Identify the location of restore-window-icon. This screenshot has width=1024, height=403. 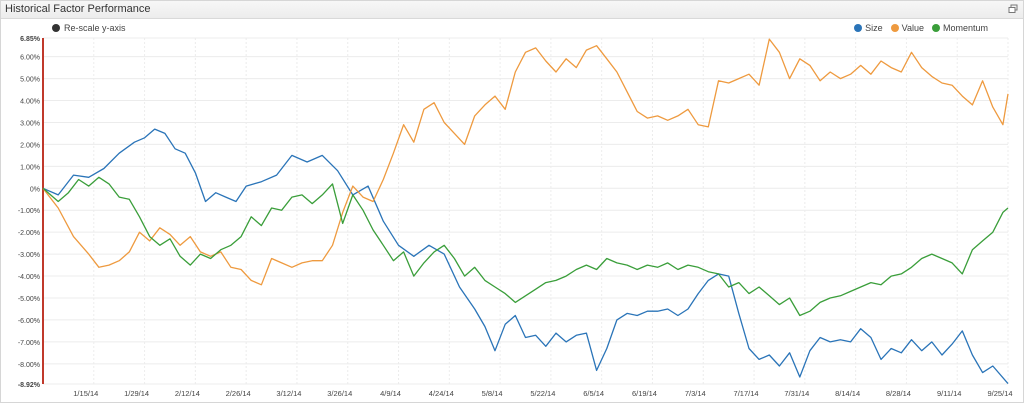
(1013, 9).